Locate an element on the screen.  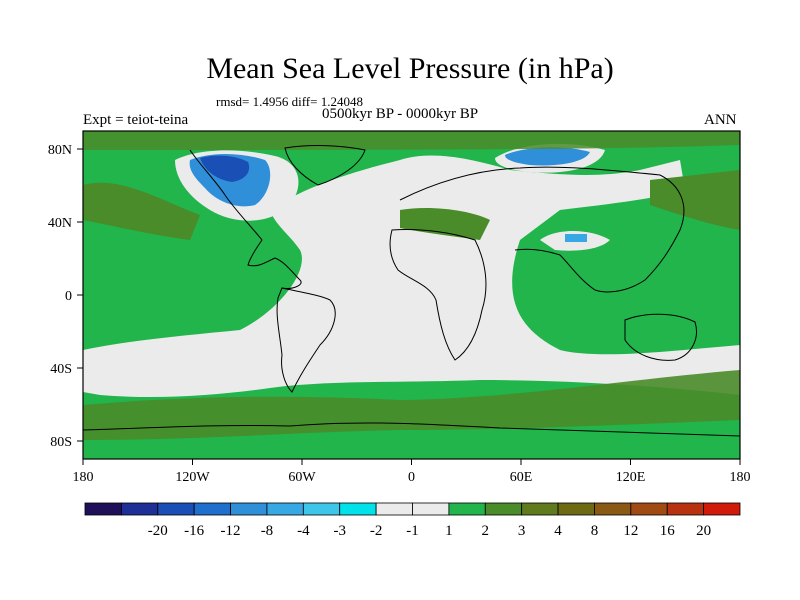
colorbar-label: 2 is located at coordinates (486, 531).